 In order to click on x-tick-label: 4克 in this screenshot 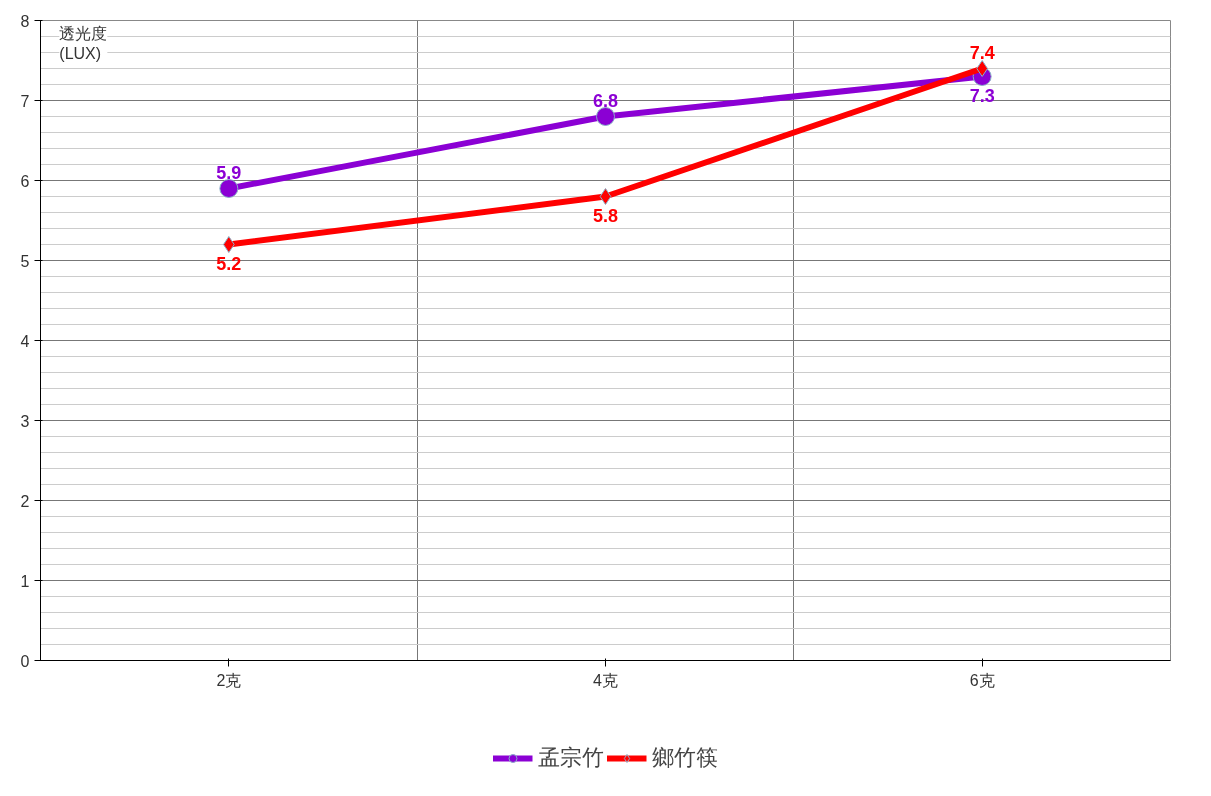, I will do `click(605, 680)`.